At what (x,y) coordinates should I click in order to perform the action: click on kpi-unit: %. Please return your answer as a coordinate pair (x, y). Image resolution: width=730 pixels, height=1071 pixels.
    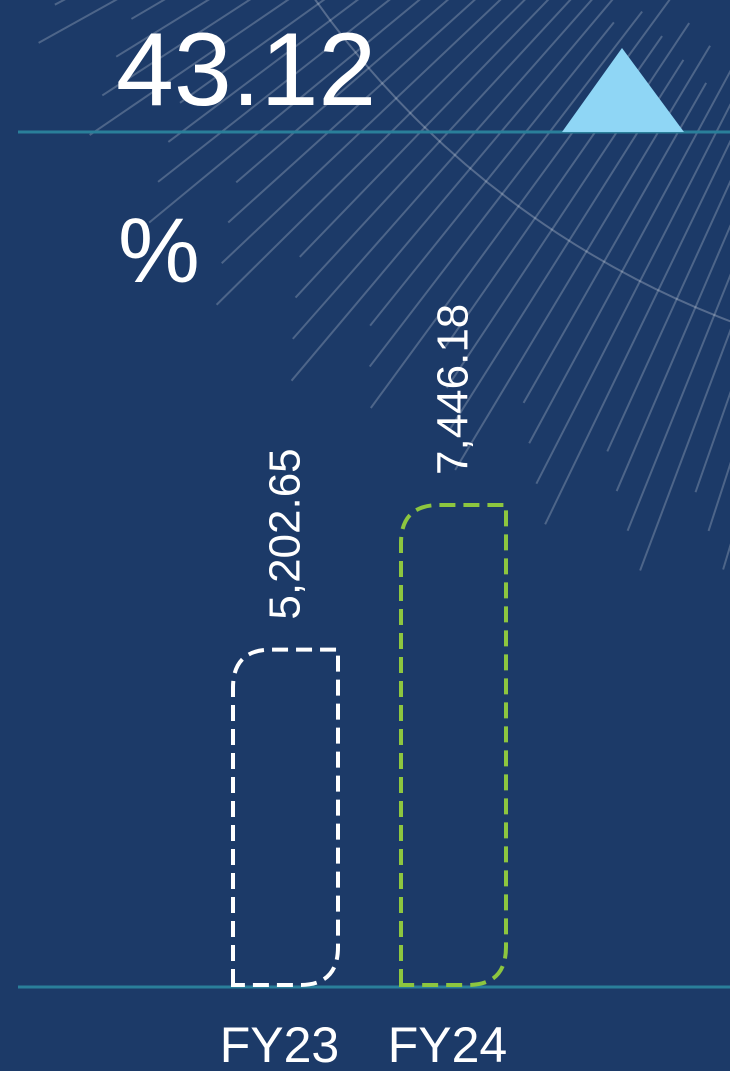
    Looking at the image, I should click on (159, 251).